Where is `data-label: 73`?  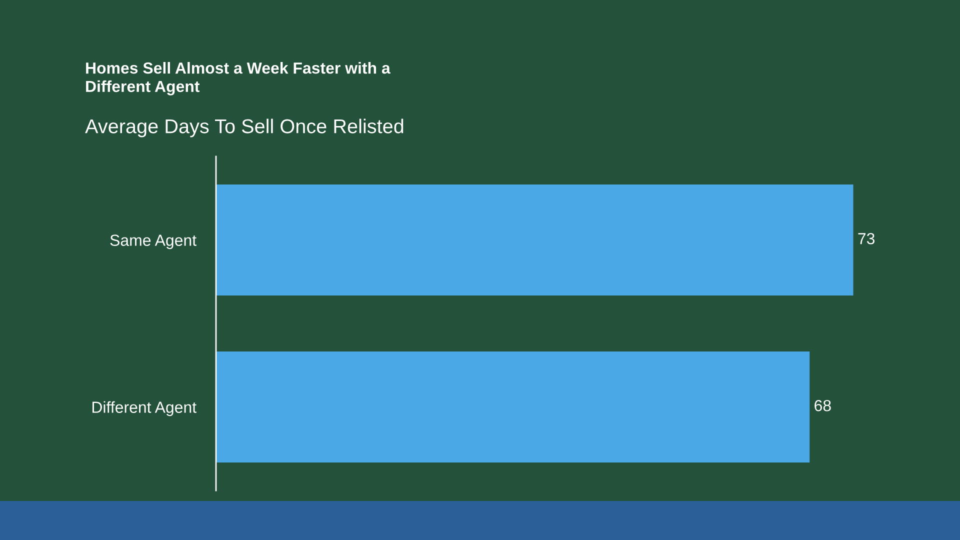
data-label: 73 is located at coordinates (866, 238).